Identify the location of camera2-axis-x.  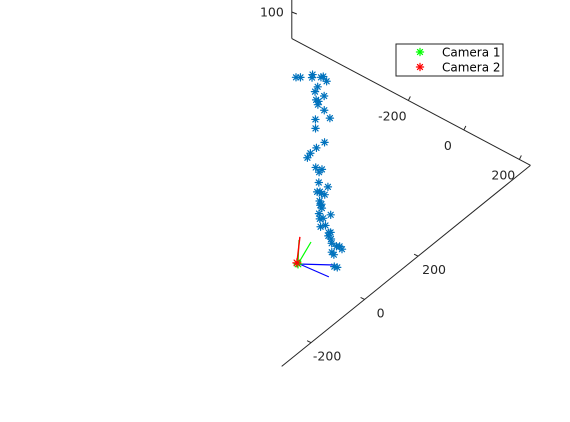
(313, 270).